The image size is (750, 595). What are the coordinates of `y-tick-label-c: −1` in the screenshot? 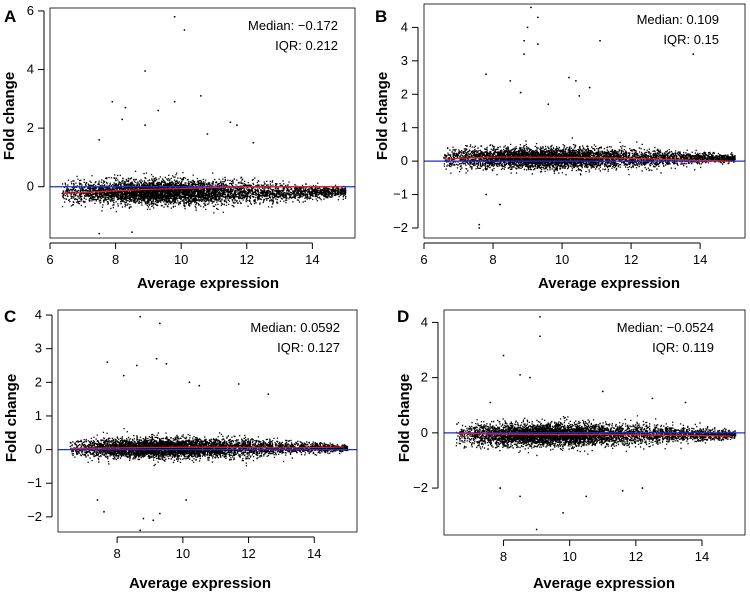 It's located at (34, 482).